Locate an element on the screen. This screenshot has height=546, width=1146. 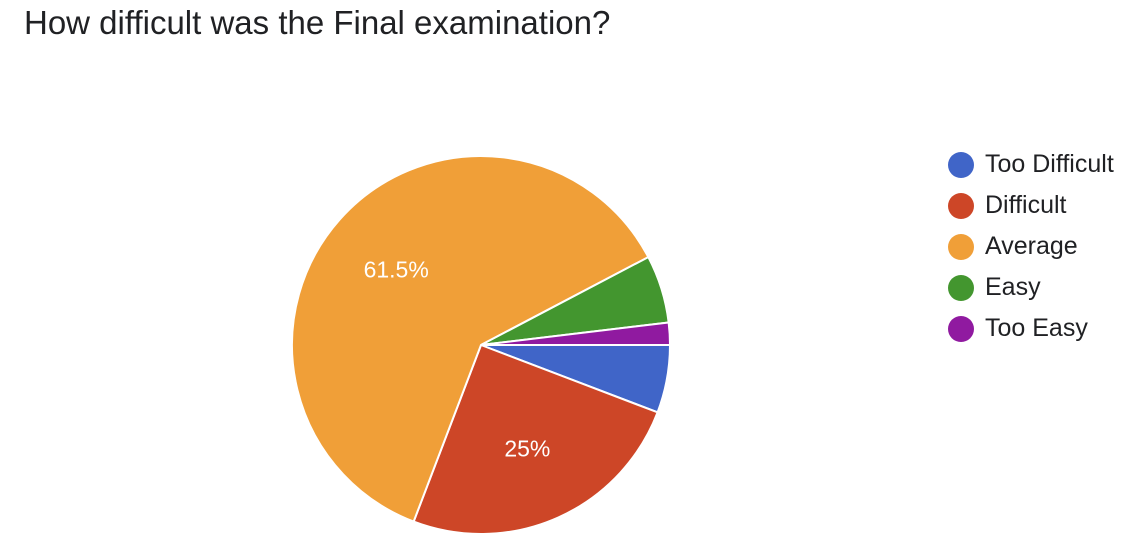
legend-item-too-difficult: Too Difficult is located at coordinates (1031, 164).